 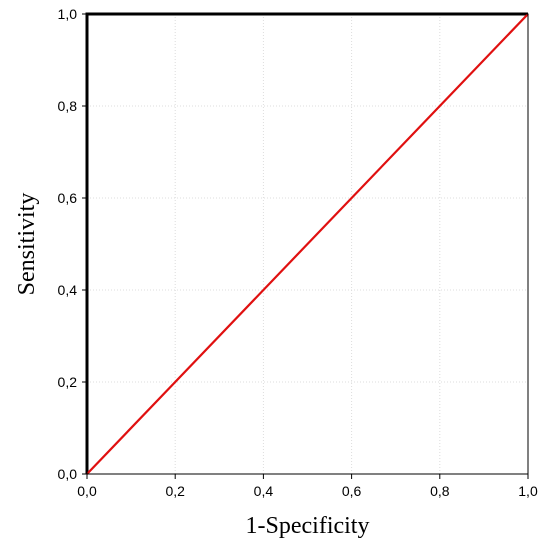 What do you see at coordinates (68, 106) in the screenshot?
I see `y-tick-label: 0,8` at bounding box center [68, 106].